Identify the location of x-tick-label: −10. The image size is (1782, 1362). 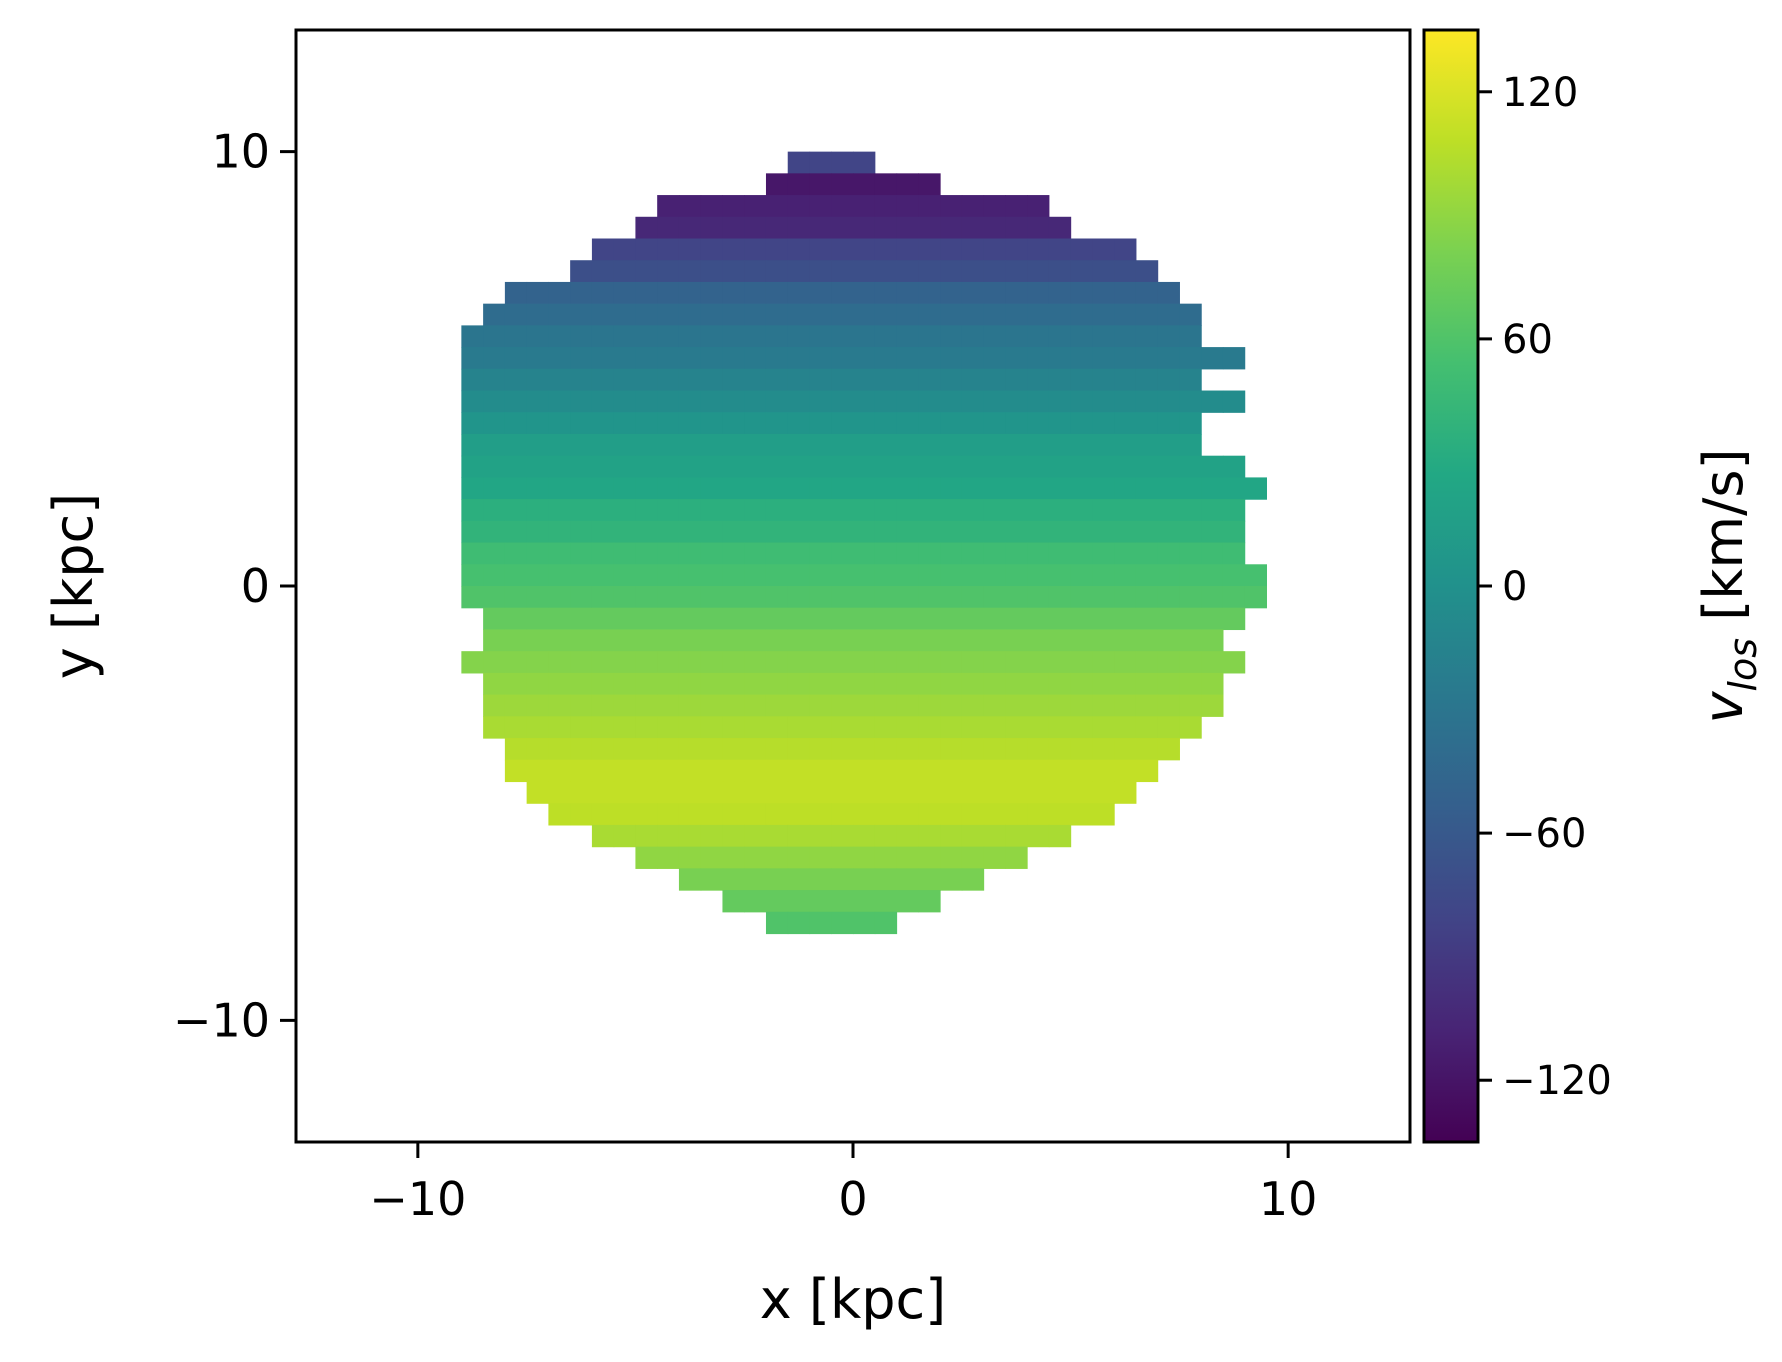
(417, 1199).